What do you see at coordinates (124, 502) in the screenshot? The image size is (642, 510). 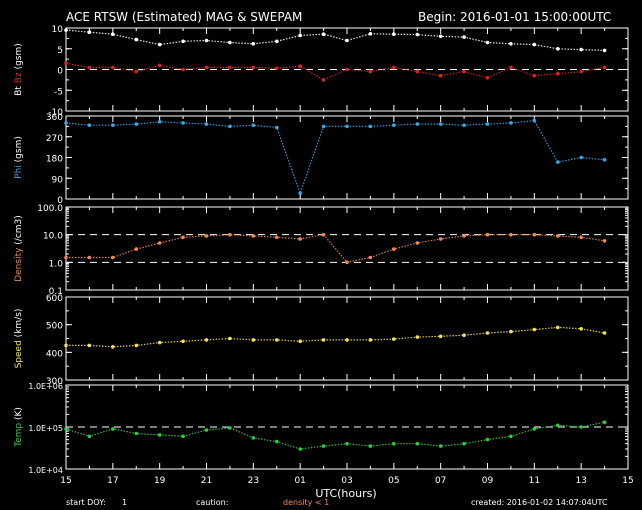 I see `start-doy-value: 1` at bounding box center [124, 502].